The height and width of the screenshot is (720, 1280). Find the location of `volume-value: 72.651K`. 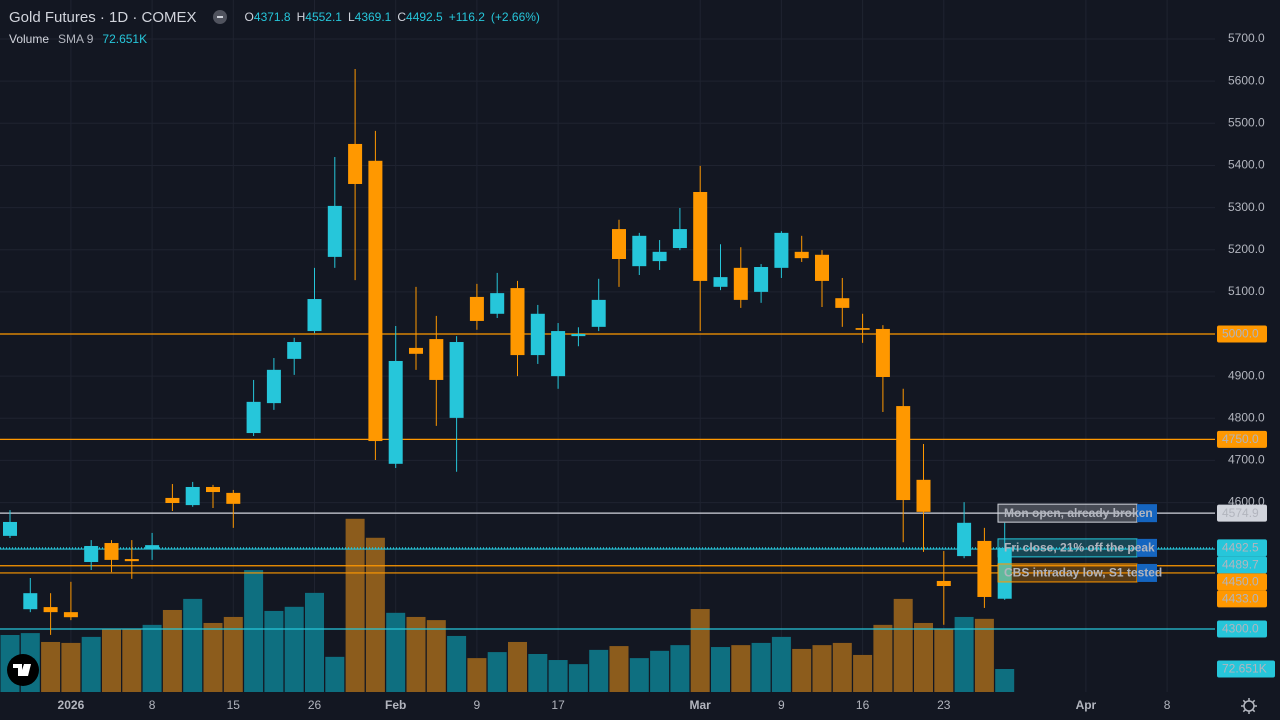

volume-value: 72.651K is located at coordinates (125, 39).